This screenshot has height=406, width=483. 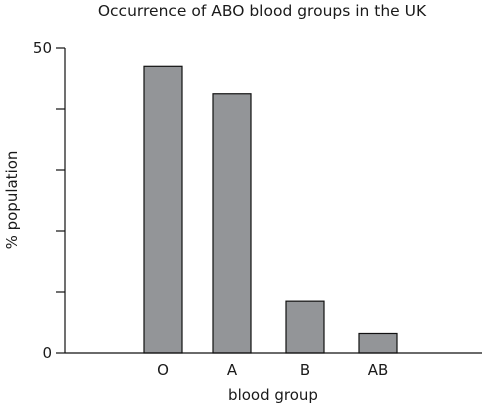 What do you see at coordinates (47, 353) in the screenshot?
I see `y-tick-label: 0` at bounding box center [47, 353].